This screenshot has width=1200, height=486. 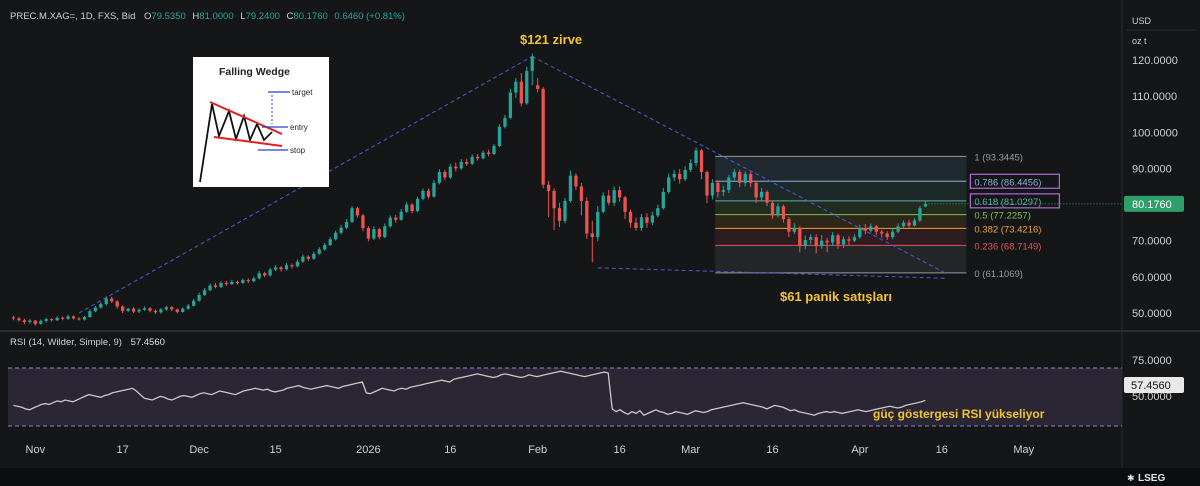 I want to click on change-value: 0.6460 (+0.81%), so click(x=369, y=16).